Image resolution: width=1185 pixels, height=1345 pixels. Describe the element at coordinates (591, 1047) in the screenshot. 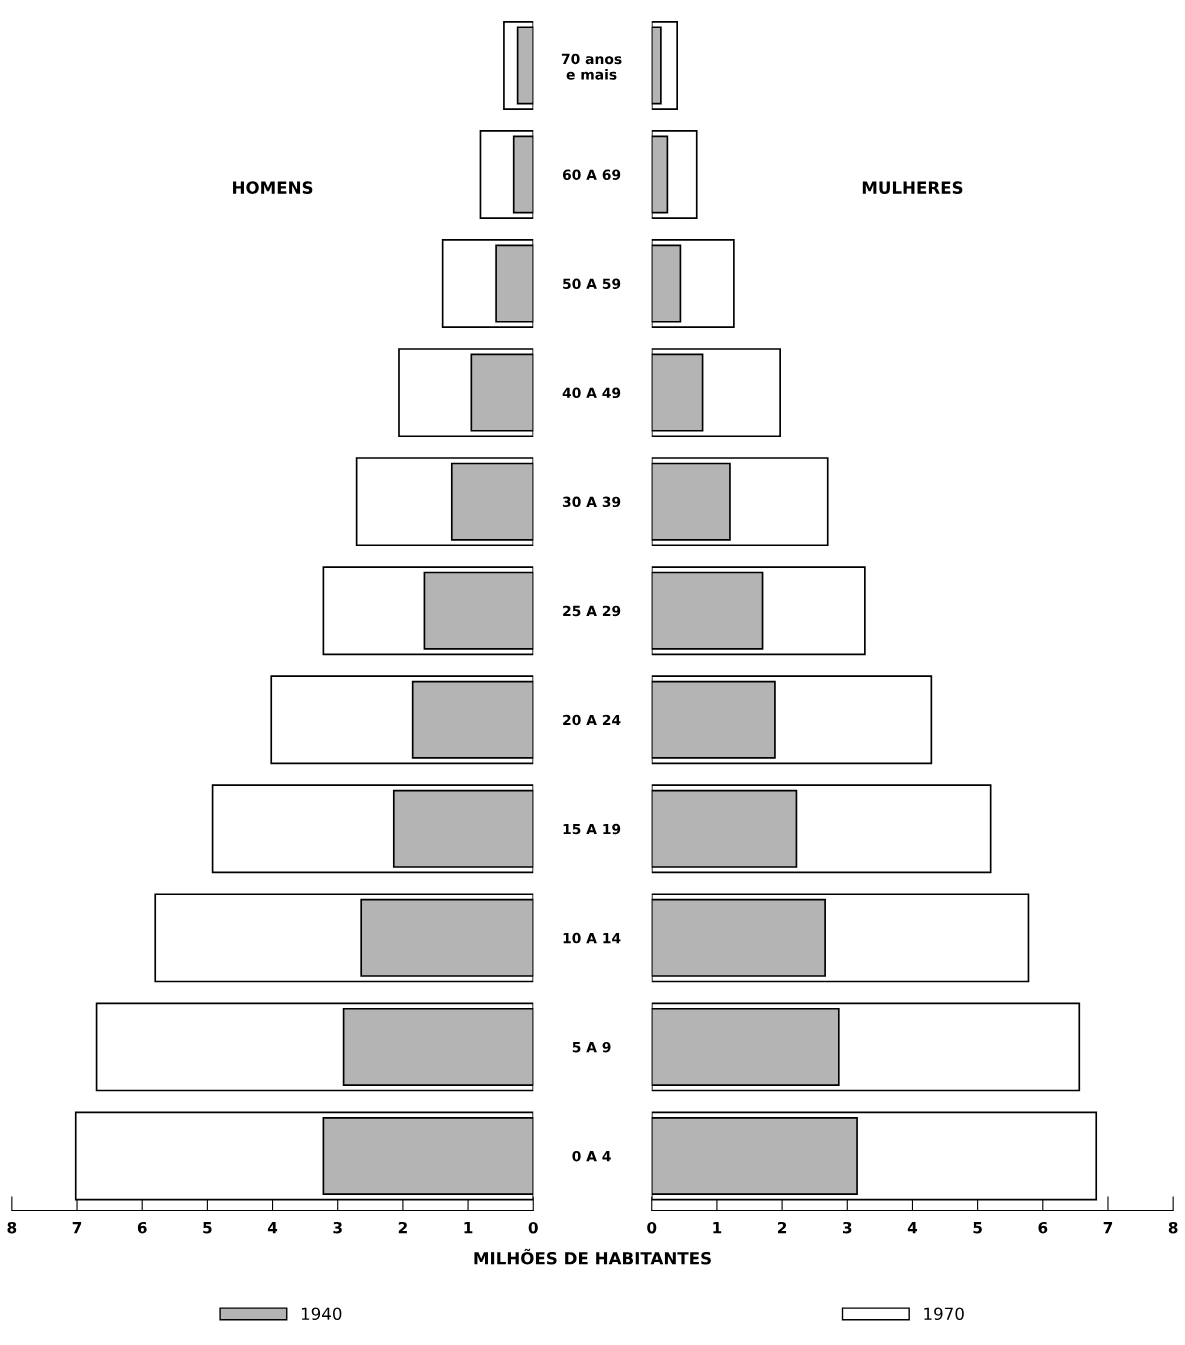

I see `y-tick-label: 5 A 9` at that location.